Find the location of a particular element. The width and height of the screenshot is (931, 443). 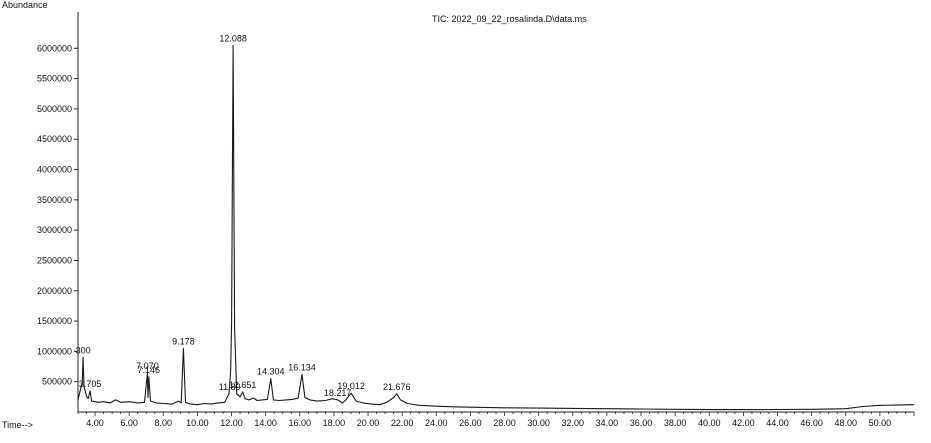

y-tick-label: 5000000 is located at coordinates (54, 109).